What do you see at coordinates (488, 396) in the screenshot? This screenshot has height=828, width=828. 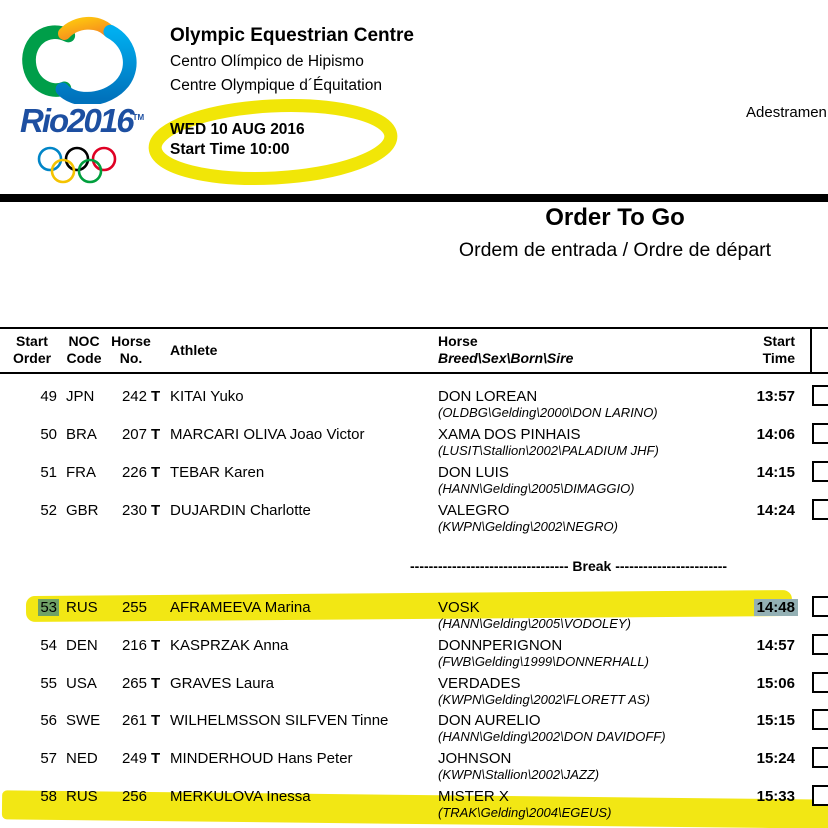 I see `horse-name-cell: DON LOREAN` at bounding box center [488, 396].